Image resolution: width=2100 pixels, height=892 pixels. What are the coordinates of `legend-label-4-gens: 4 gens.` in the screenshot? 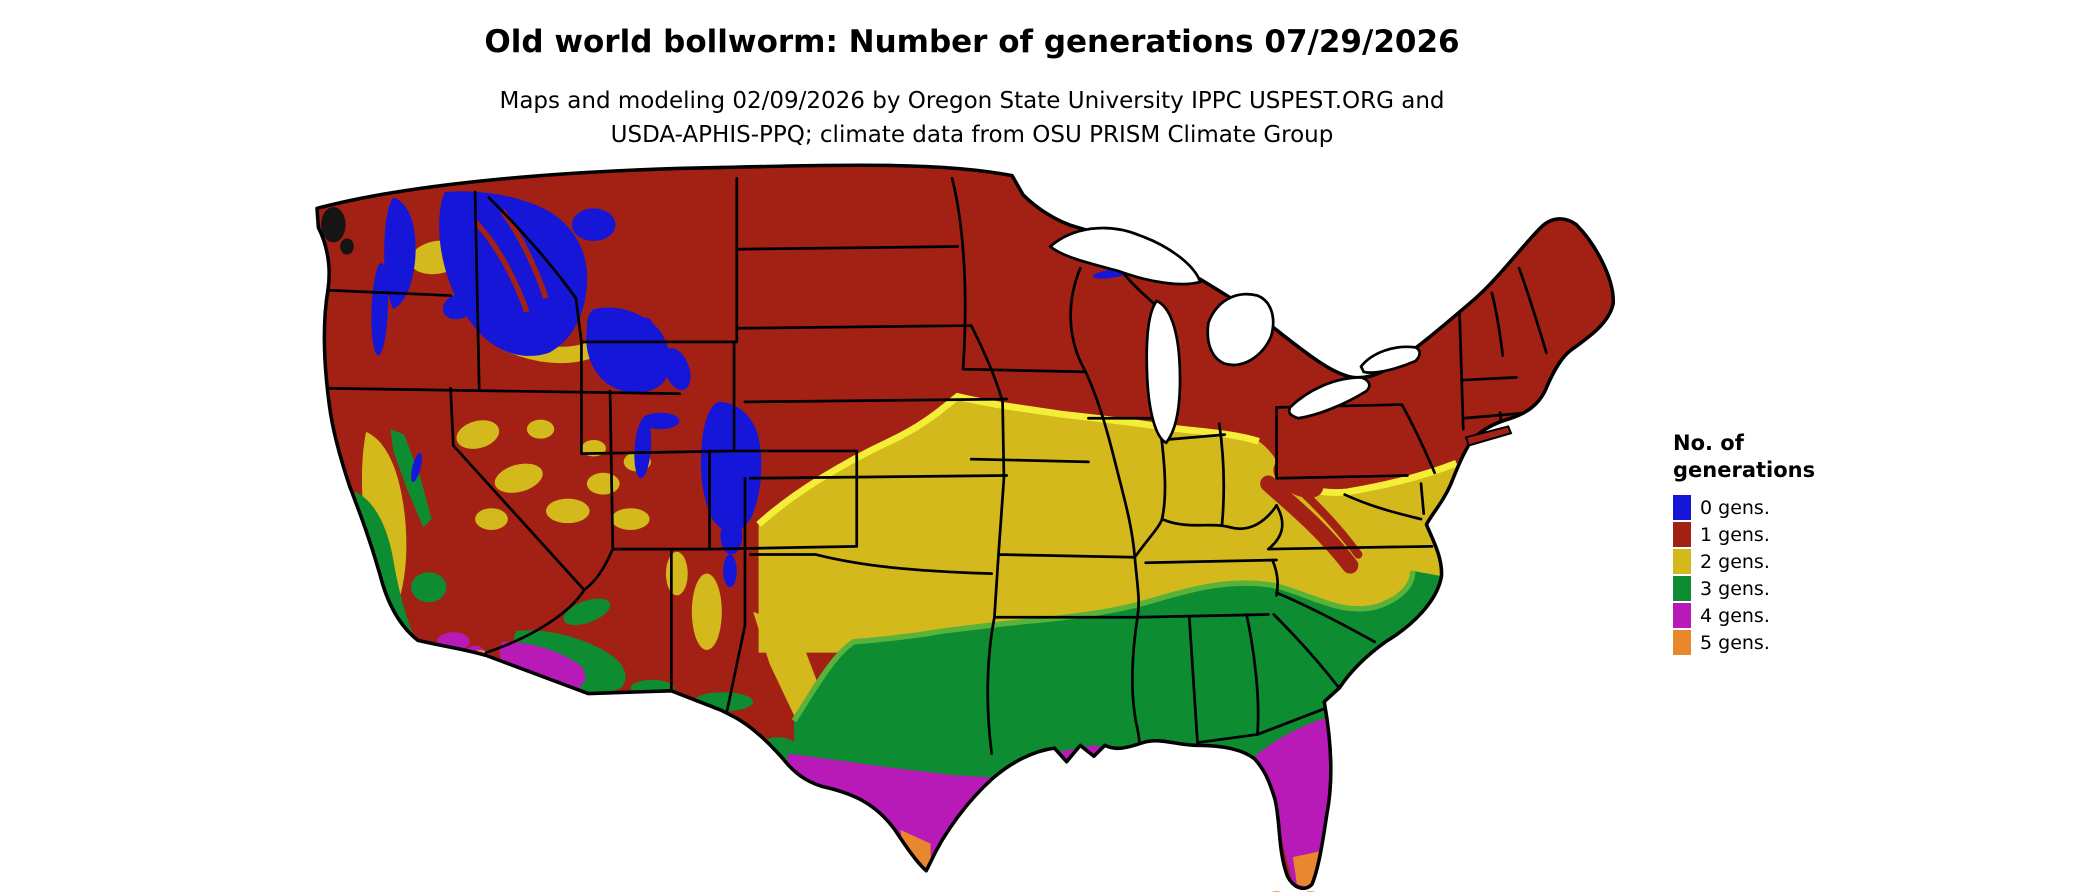 It's located at (1735, 615).